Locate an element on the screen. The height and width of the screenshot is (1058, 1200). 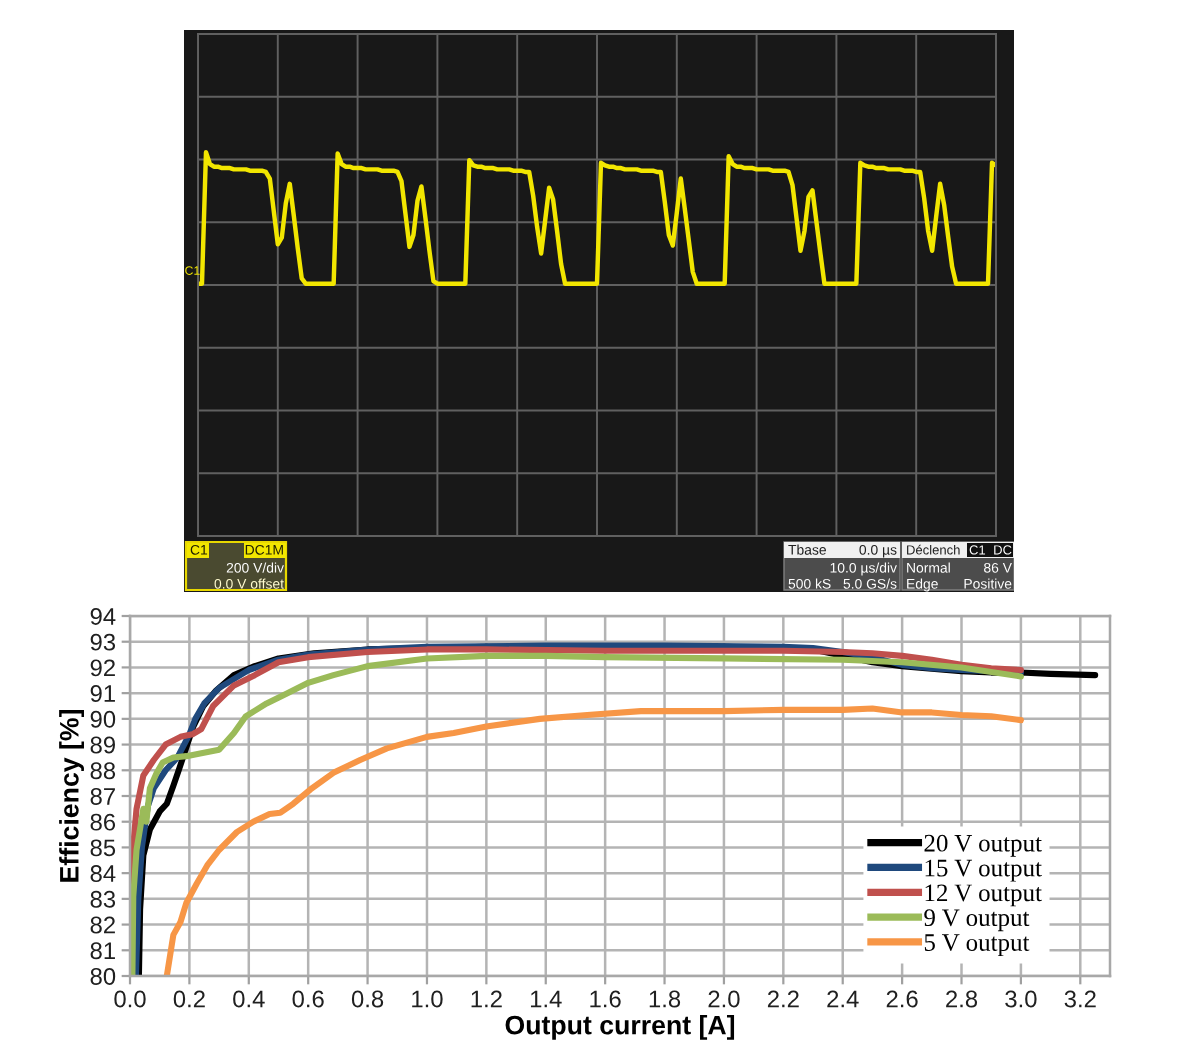
x-tick-label: 0.2 is located at coordinates (189, 999).